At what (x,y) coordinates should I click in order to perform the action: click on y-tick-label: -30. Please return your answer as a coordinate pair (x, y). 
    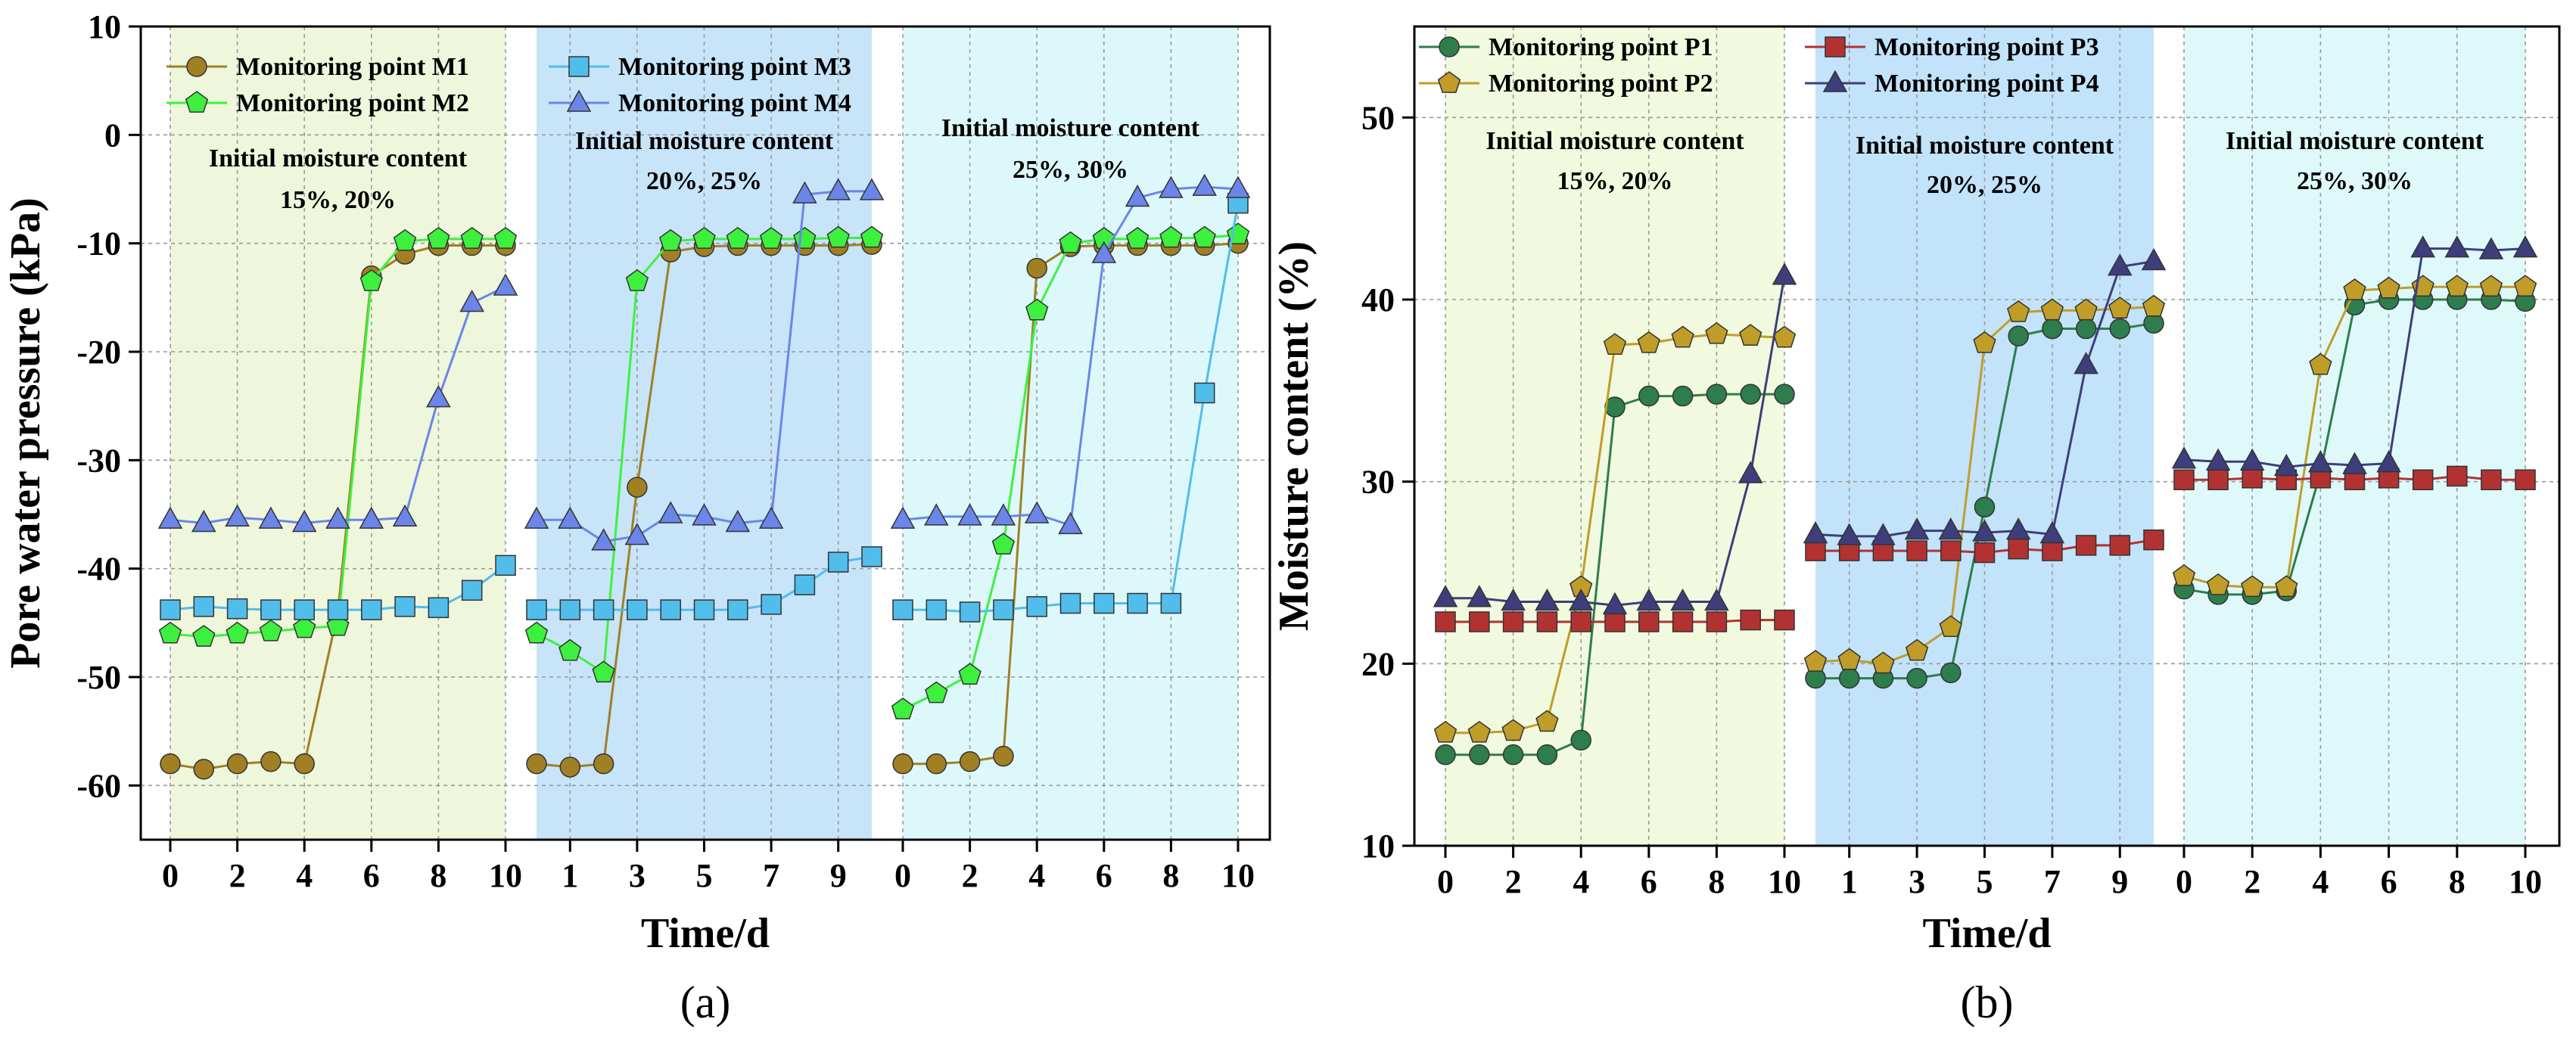
    Looking at the image, I should click on (98, 460).